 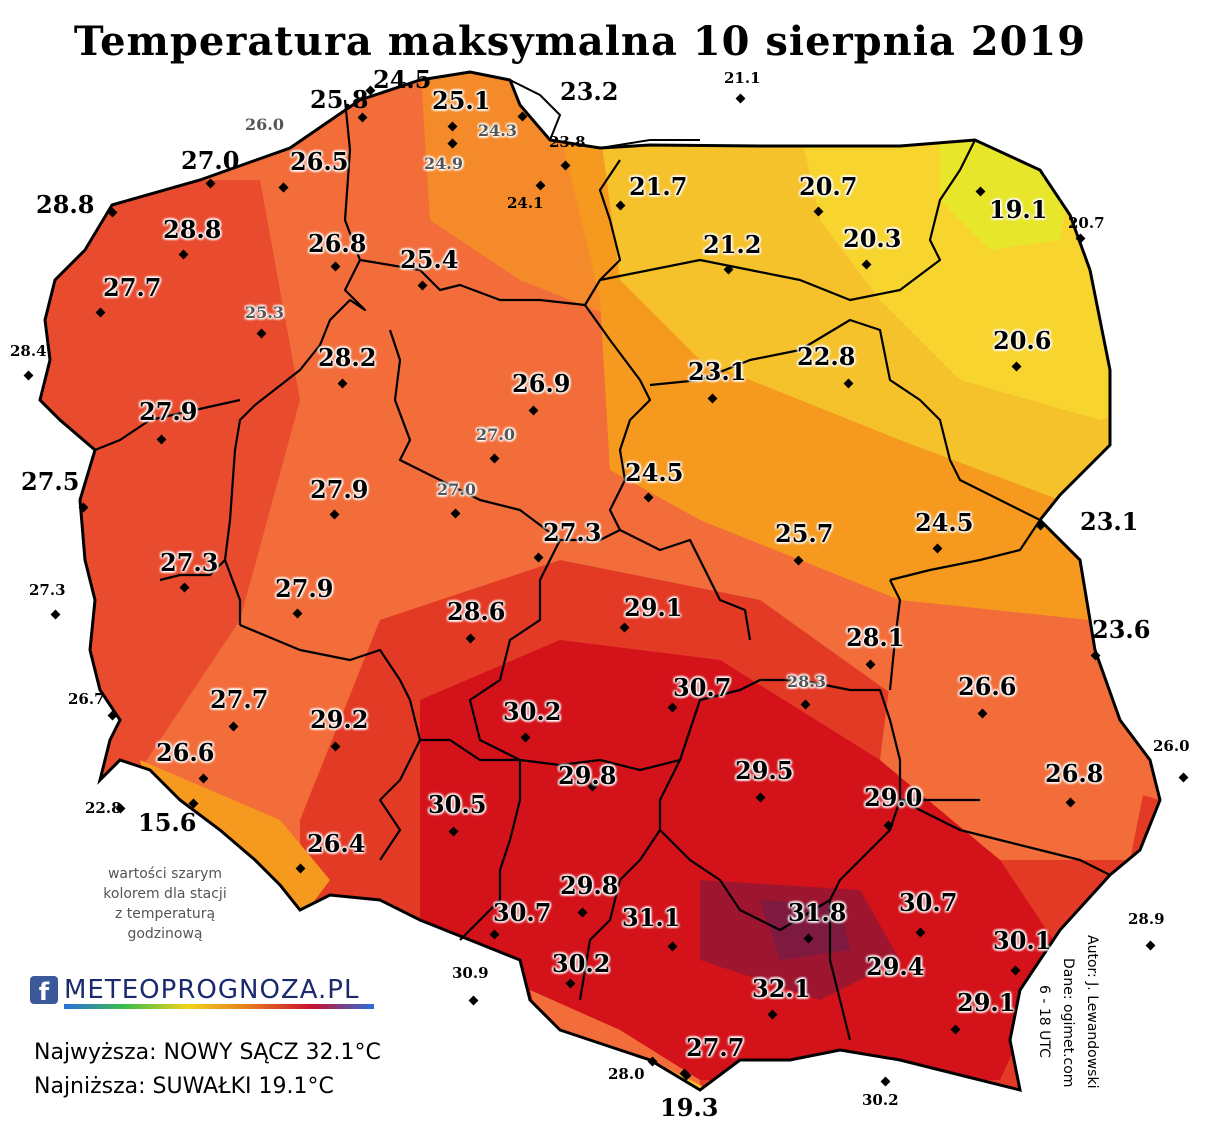 I want to click on station-temperature: 32.1, so click(x=781, y=988).